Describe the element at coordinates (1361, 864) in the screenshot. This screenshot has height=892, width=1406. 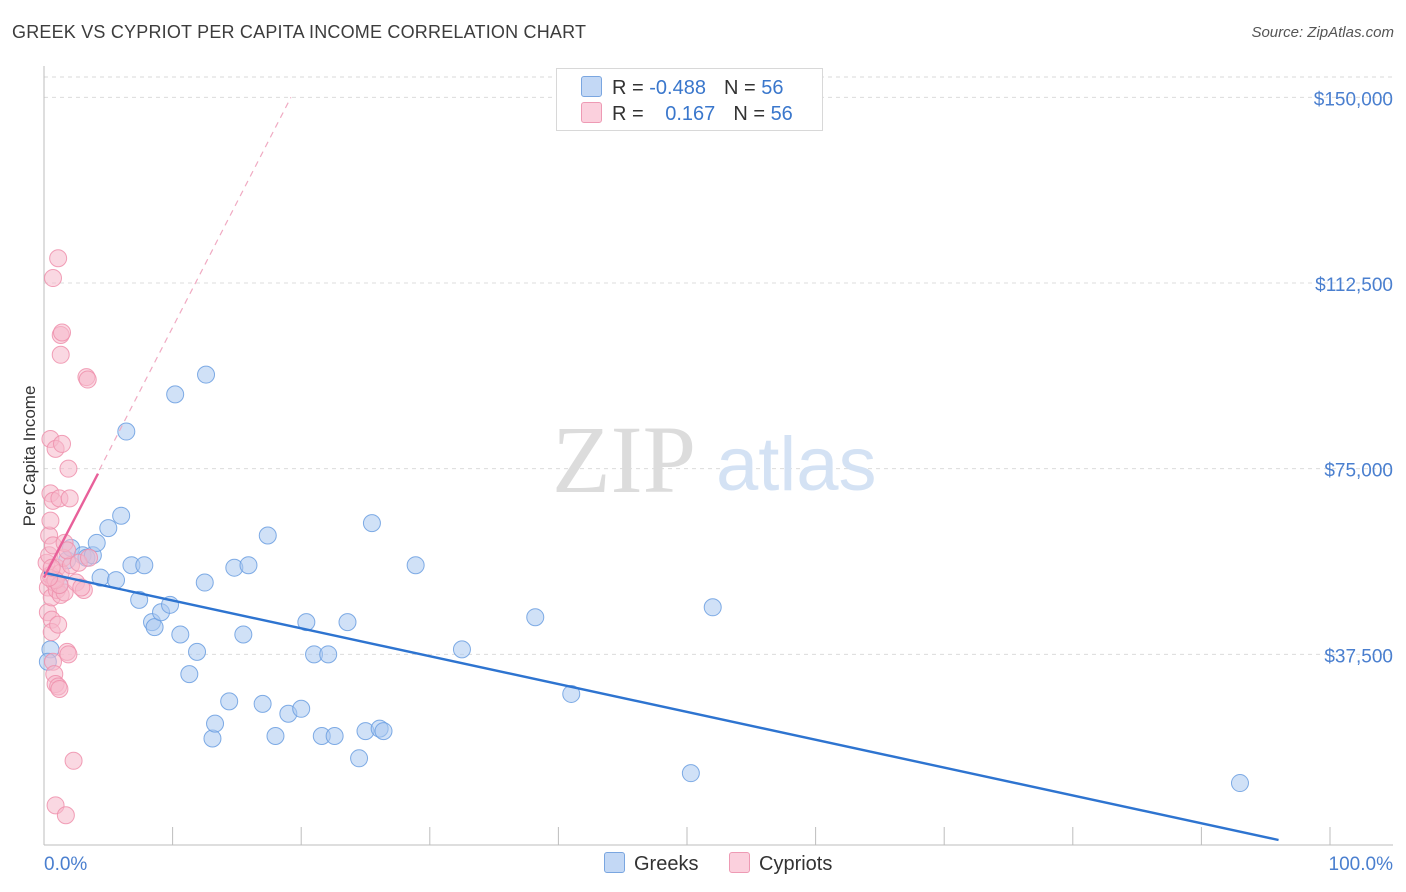
I see `x-tick-label: 100.0%` at that location.